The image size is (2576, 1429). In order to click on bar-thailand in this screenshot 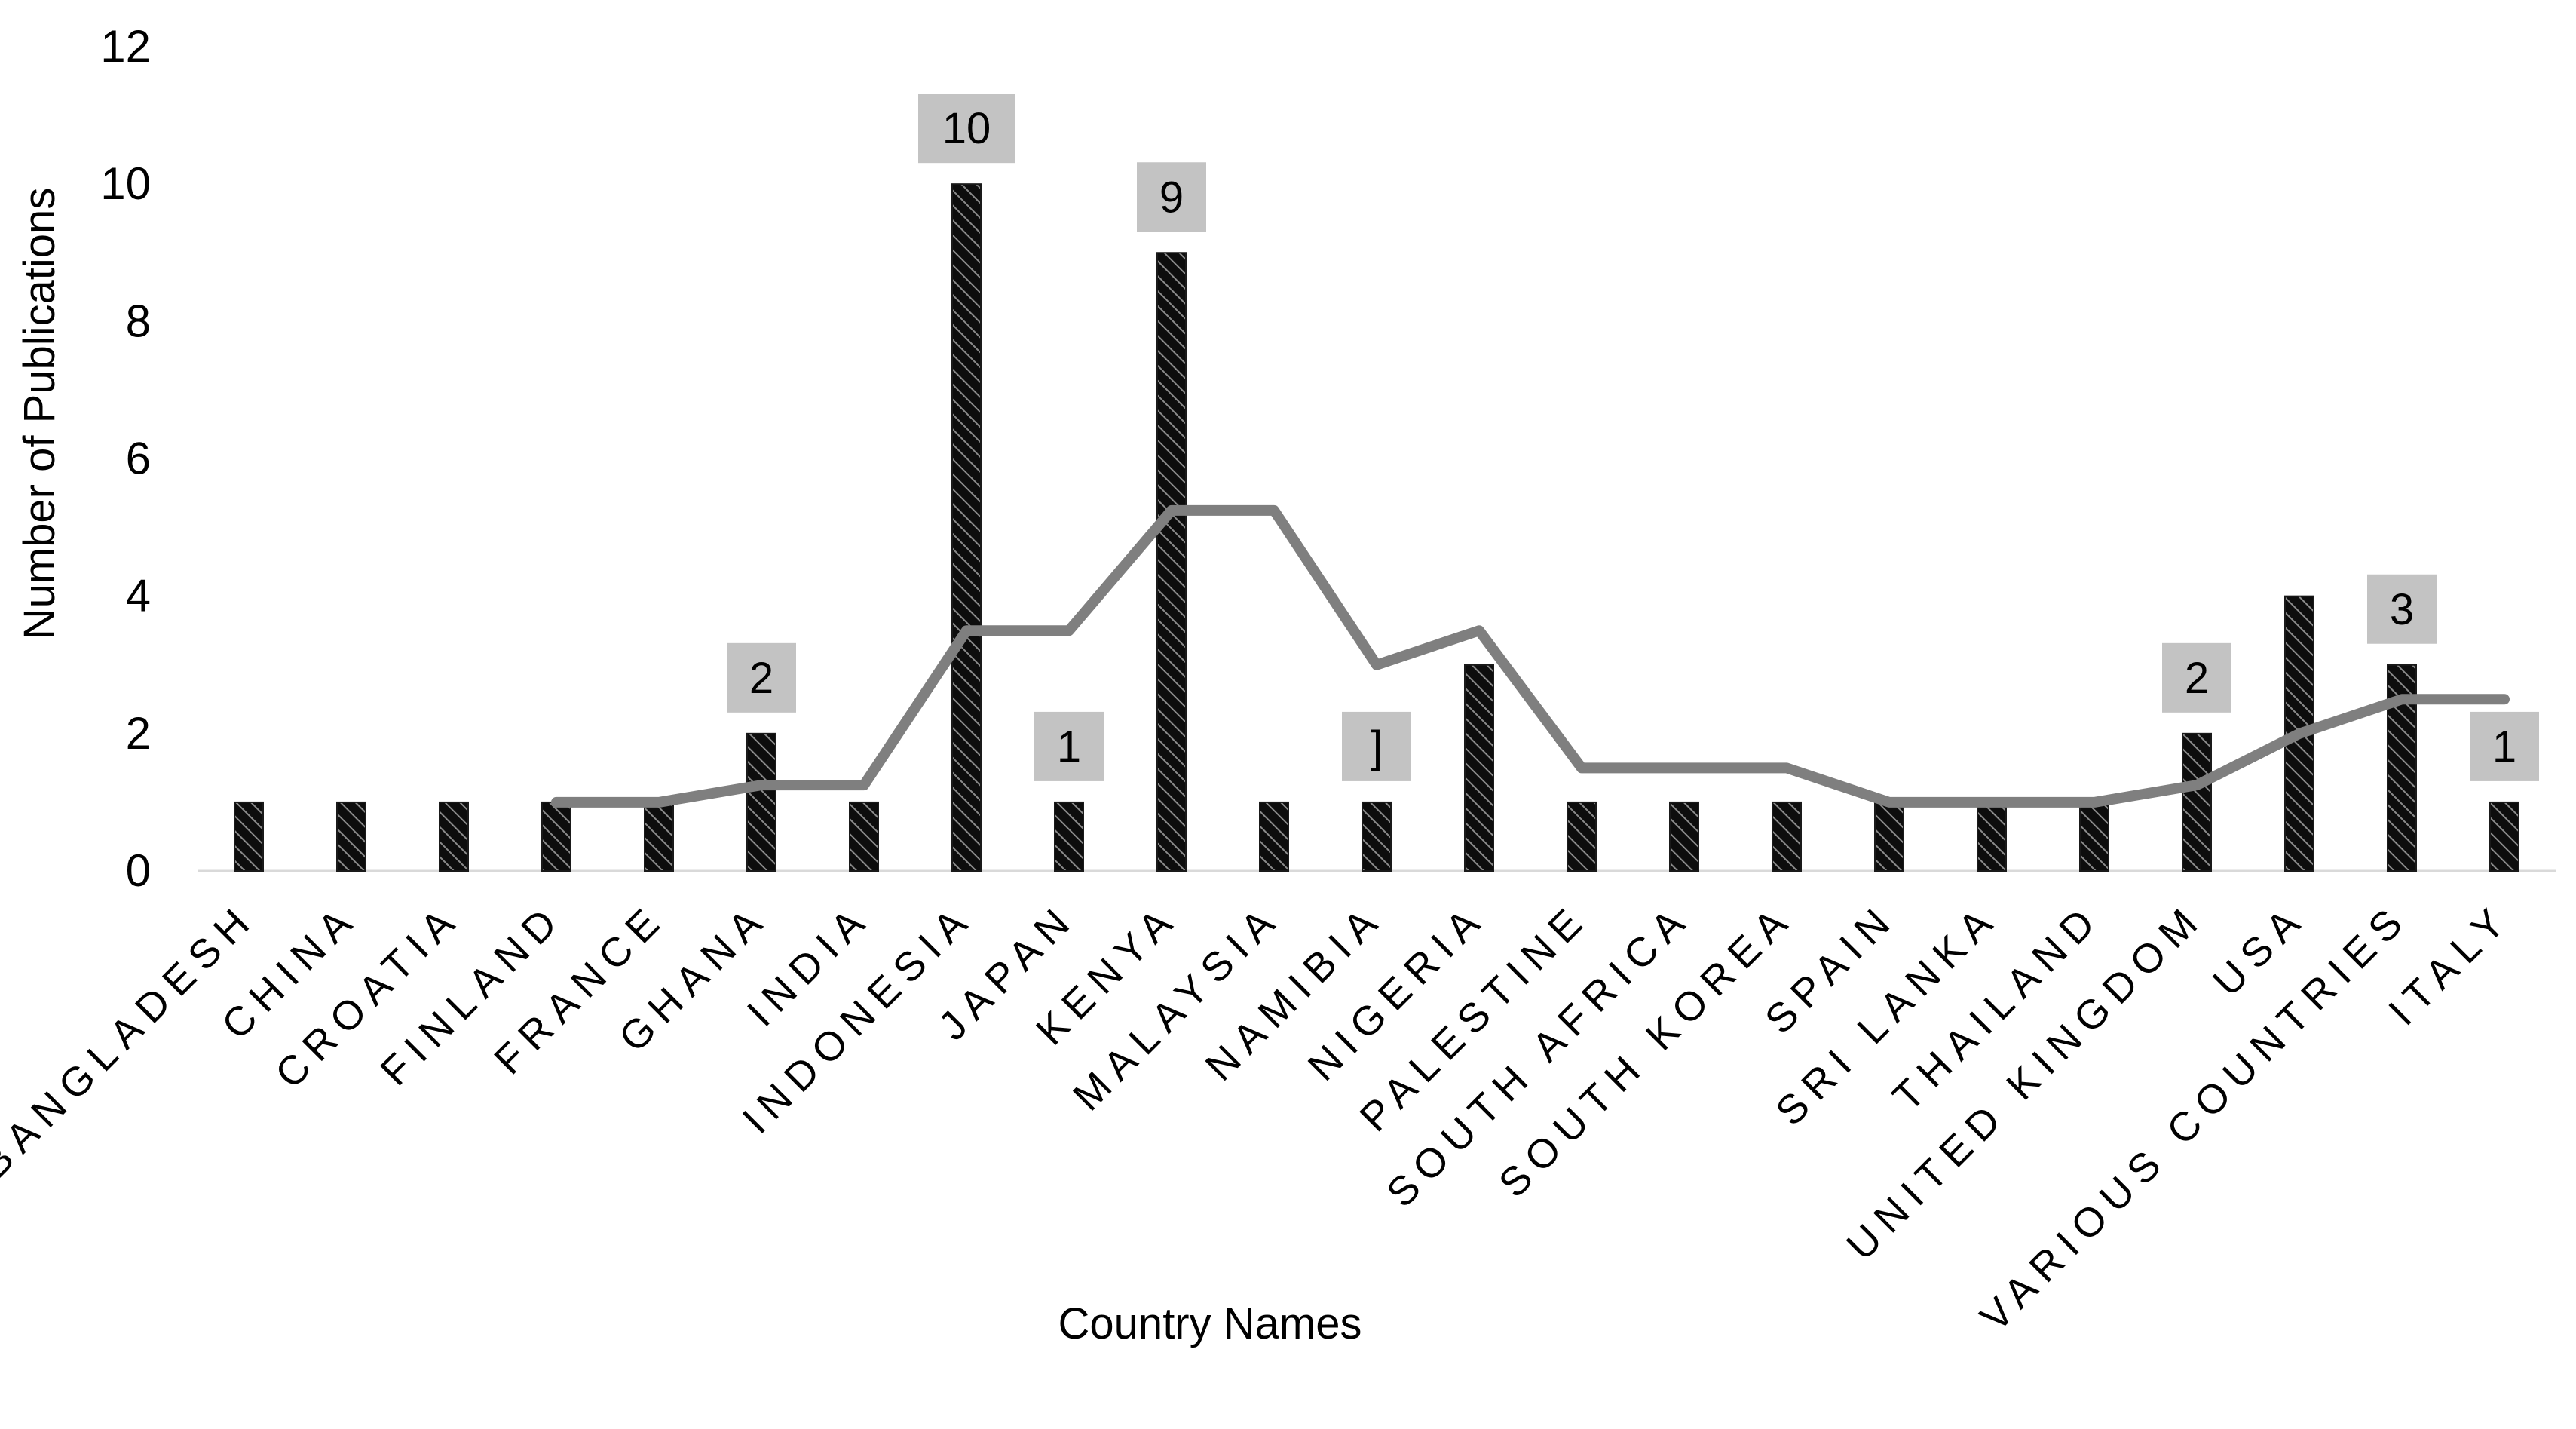, I will do `click(2094, 836)`.